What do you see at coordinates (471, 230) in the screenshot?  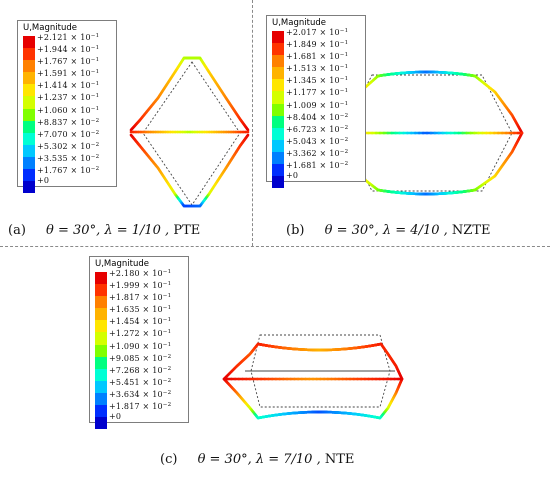 I see `caption-mode: NZTE` at bounding box center [471, 230].